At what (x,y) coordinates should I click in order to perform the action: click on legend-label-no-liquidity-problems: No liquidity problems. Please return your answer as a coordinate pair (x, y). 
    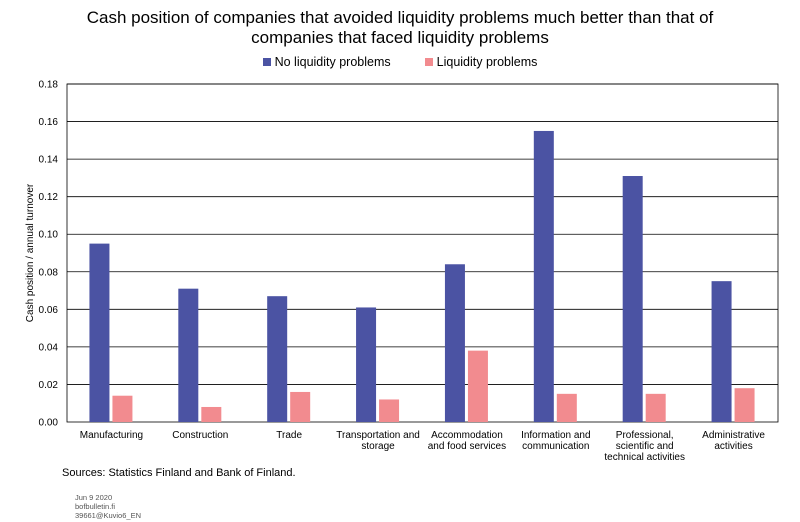
    Looking at the image, I should click on (332, 62).